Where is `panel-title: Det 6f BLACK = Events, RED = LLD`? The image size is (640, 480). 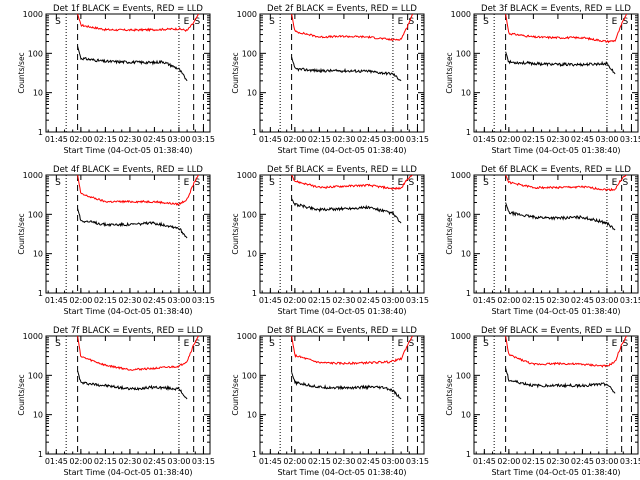 panel-title: Det 6f BLACK = Events, RED = LLD is located at coordinates (556, 170).